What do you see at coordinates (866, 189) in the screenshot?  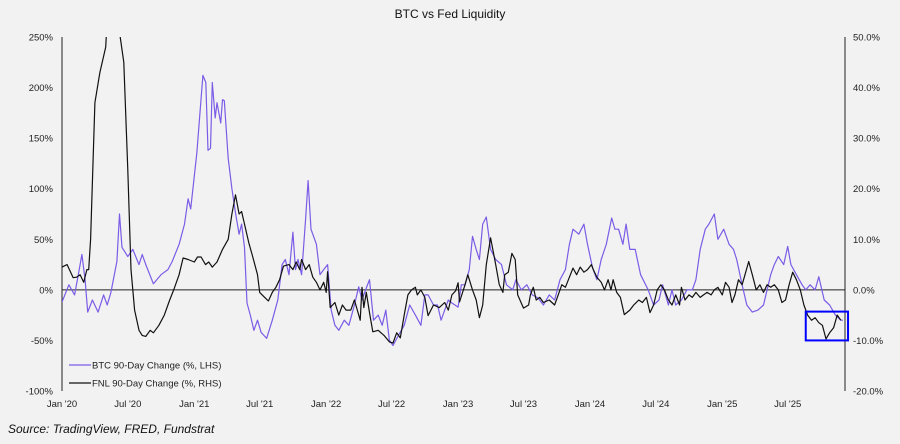 I see `right-tick-label: 20.0%` at bounding box center [866, 189].